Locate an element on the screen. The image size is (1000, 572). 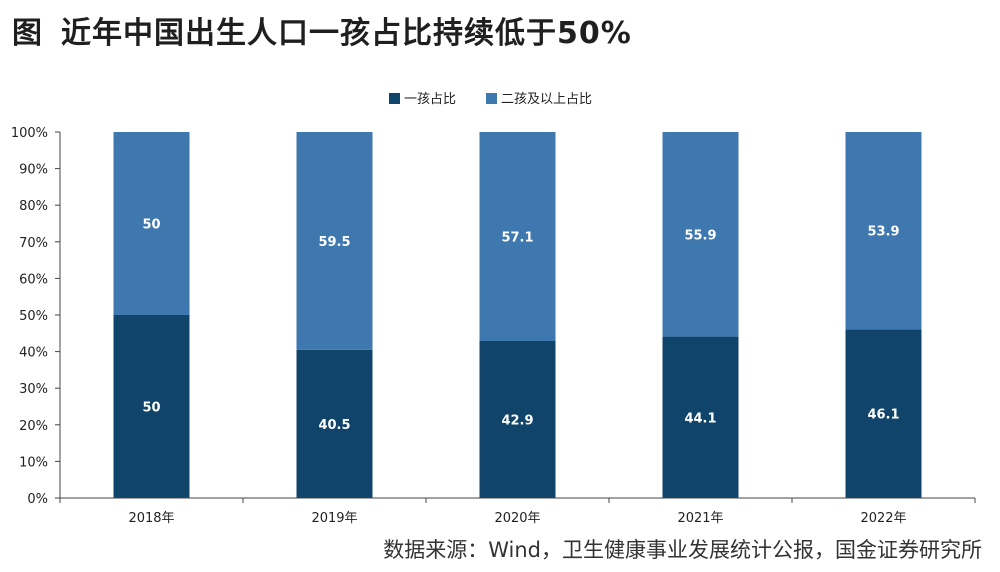
data-source: 数据来源：Wind，卫生健康事业发展统计公报，国金证券研究所 is located at coordinates (682, 550).